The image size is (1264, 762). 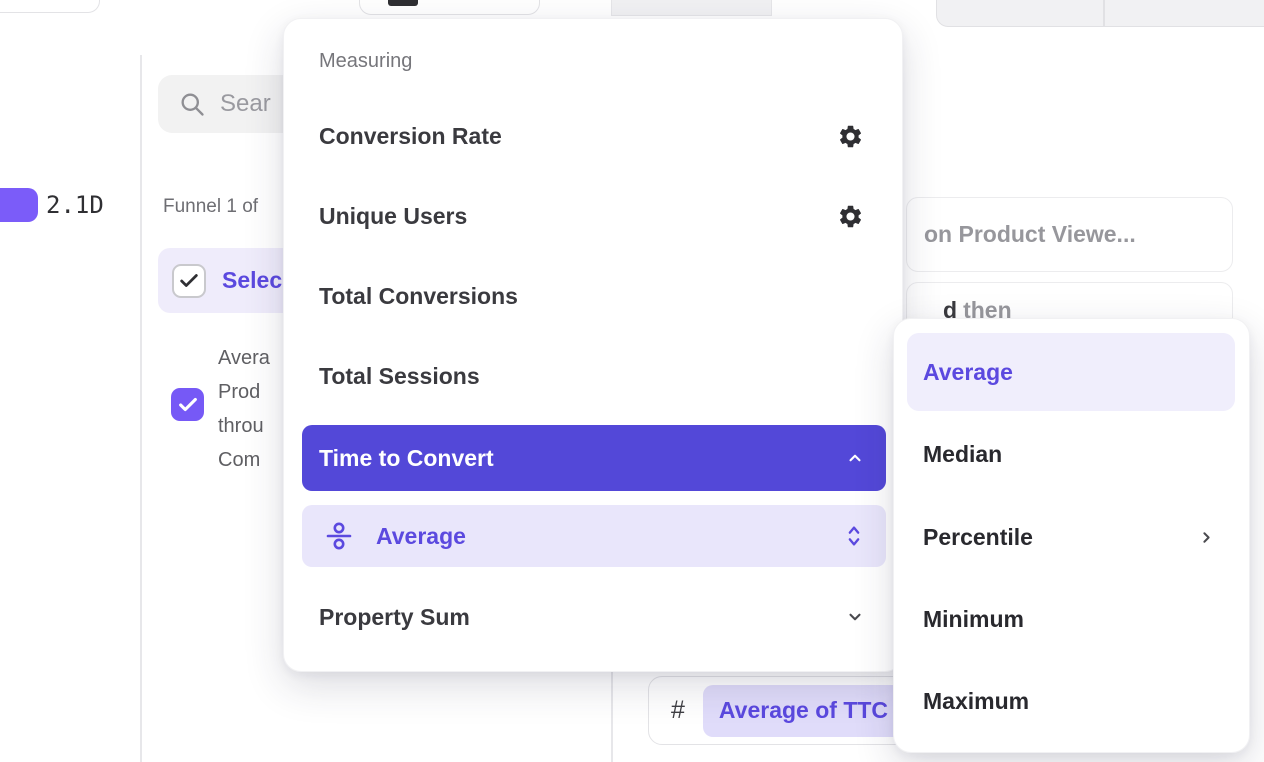 I want to click on metric-description: Avera Prod throu Com, so click(x=244, y=409).